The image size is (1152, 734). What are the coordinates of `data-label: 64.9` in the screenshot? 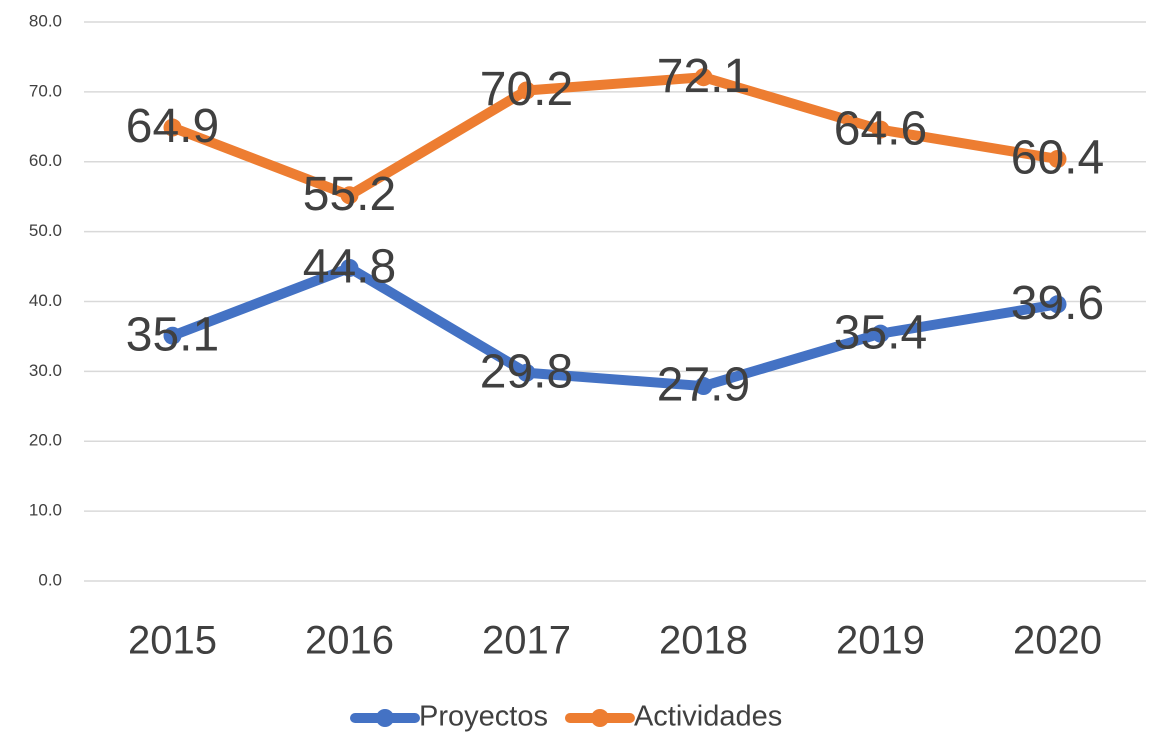 It's located at (172, 126).